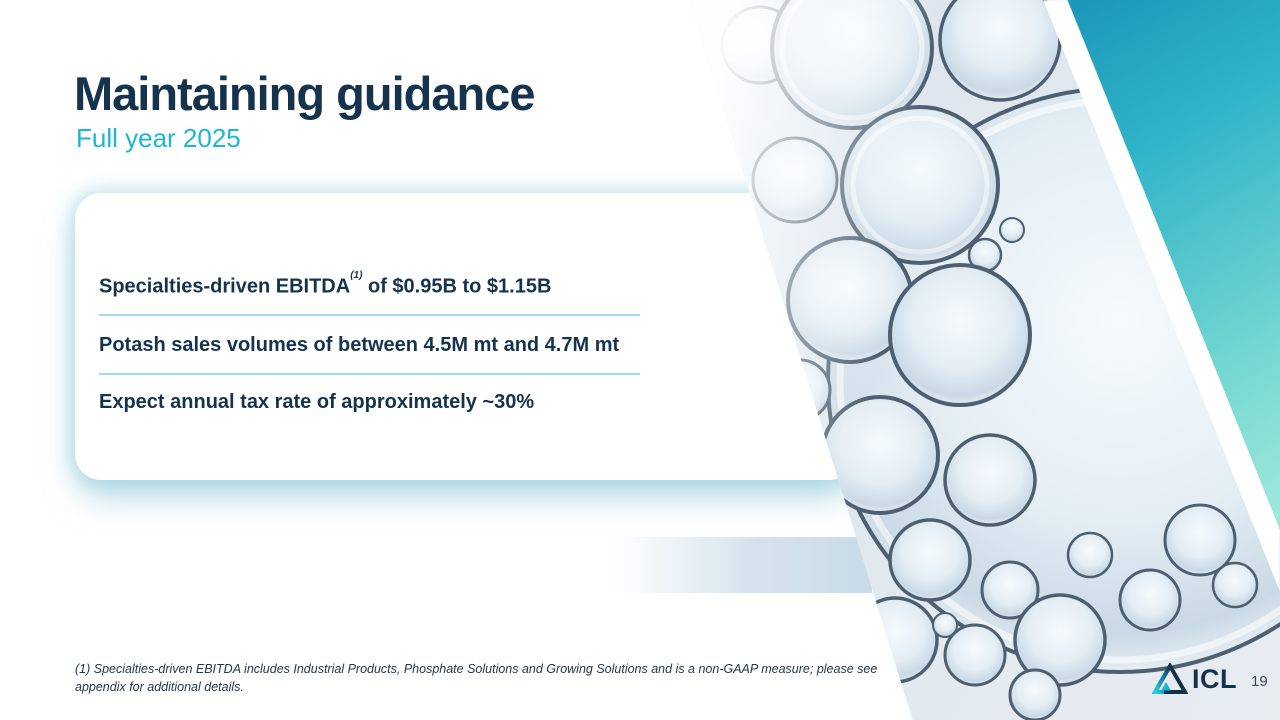  What do you see at coordinates (225, 286) in the screenshot?
I see `guidance-item-text: Specialties-driven EBITDA` at bounding box center [225, 286].